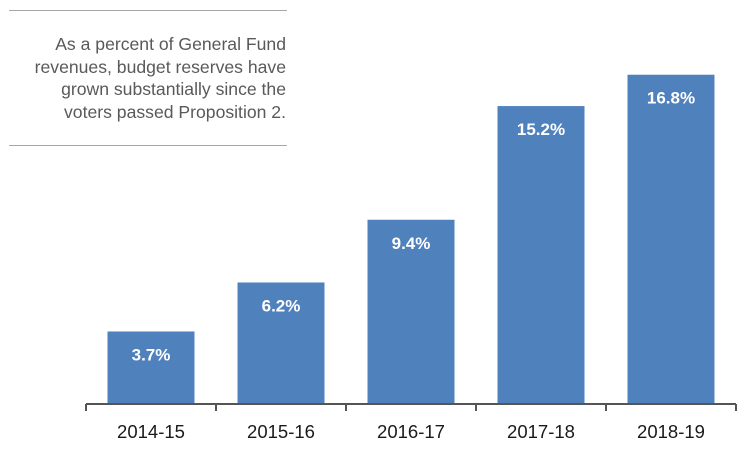  Describe the element at coordinates (148, 10) in the screenshot. I see `top-divider` at that location.